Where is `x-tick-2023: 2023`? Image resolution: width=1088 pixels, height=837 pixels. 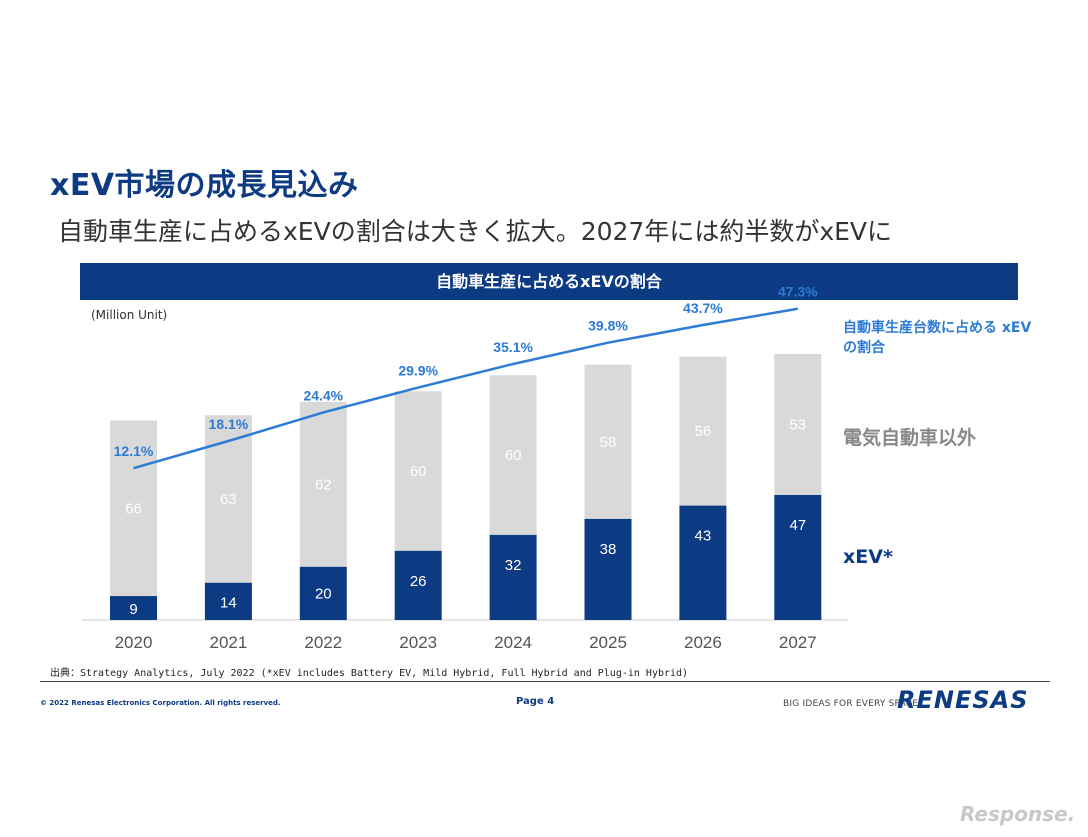 x-tick-2023: 2023 is located at coordinates (418, 642).